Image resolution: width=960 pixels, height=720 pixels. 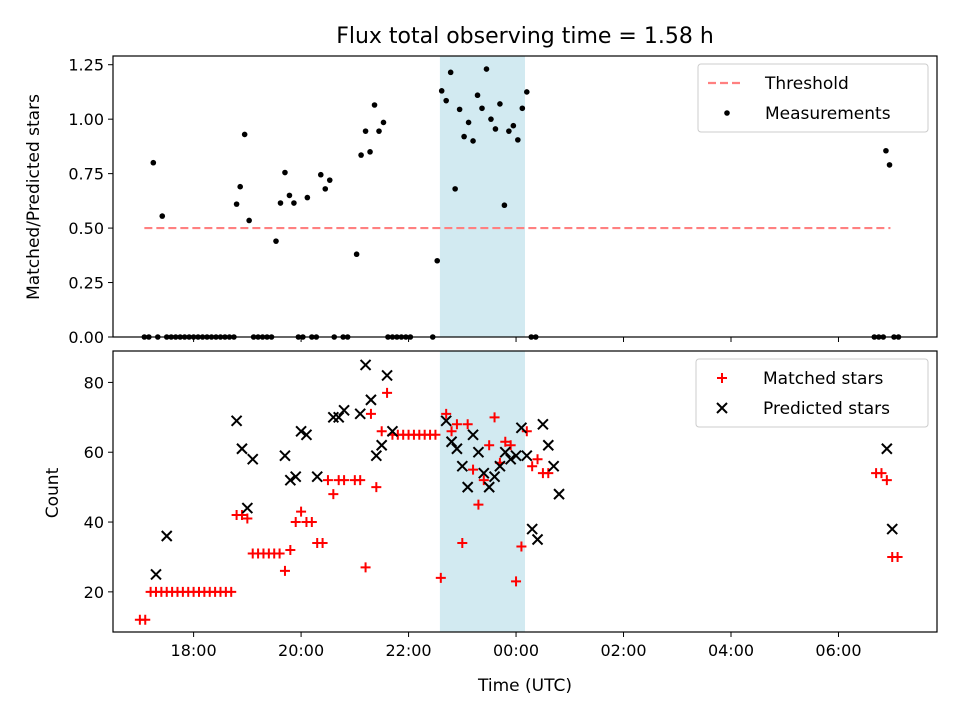 I want to click on legend-label: Measurements, so click(x=828, y=114).